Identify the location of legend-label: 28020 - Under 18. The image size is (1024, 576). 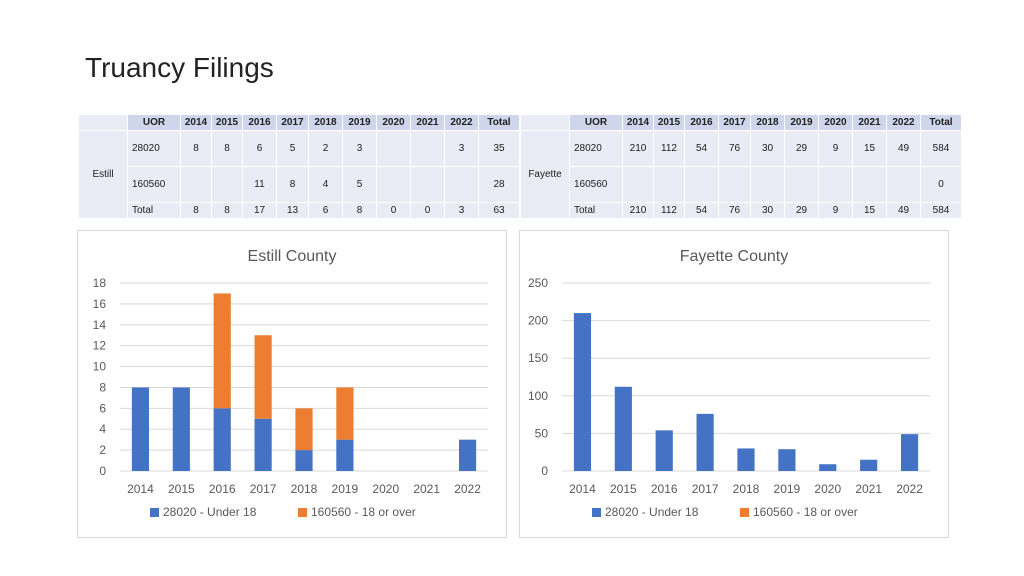
(652, 512).